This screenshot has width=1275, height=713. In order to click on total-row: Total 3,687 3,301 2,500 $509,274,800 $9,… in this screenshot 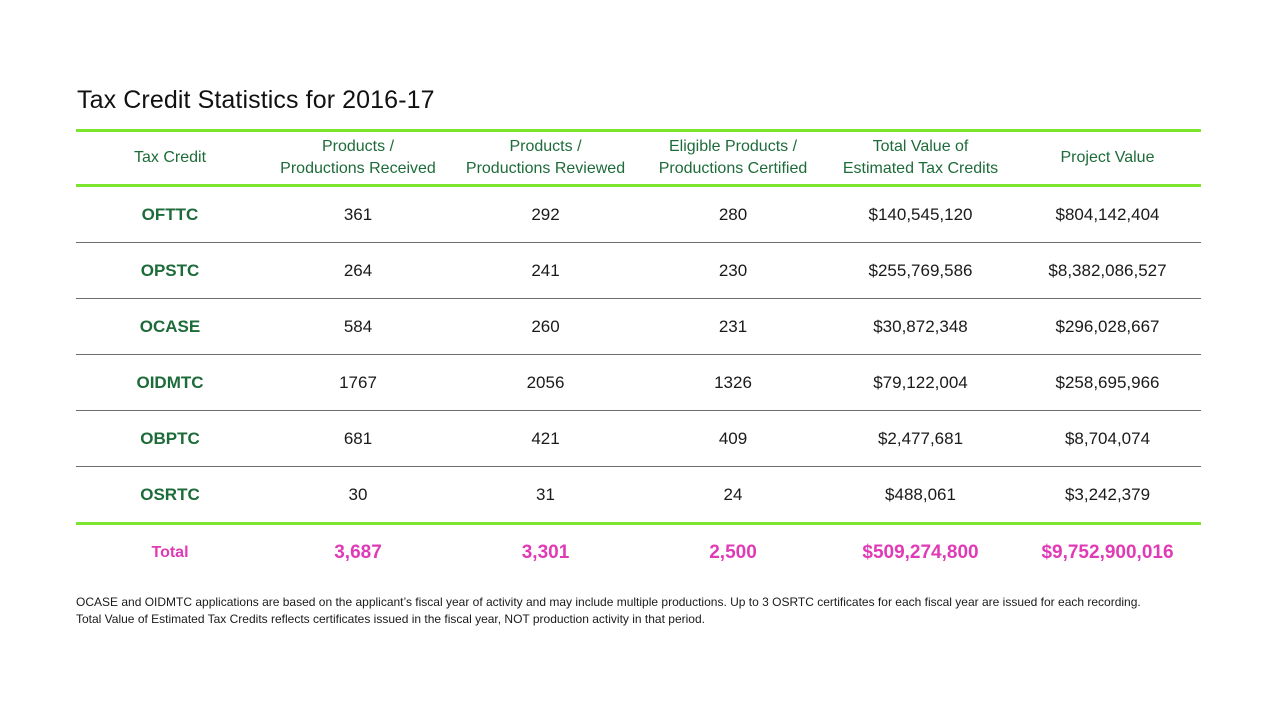, I will do `click(638, 552)`.